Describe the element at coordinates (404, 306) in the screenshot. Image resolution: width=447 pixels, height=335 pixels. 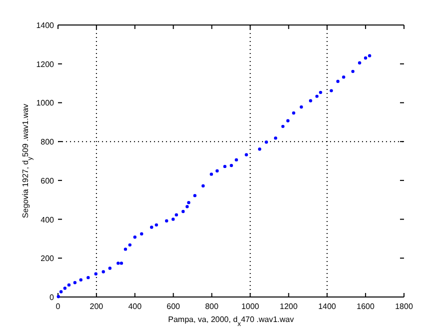
I see `x-tick-label: 1800` at that location.